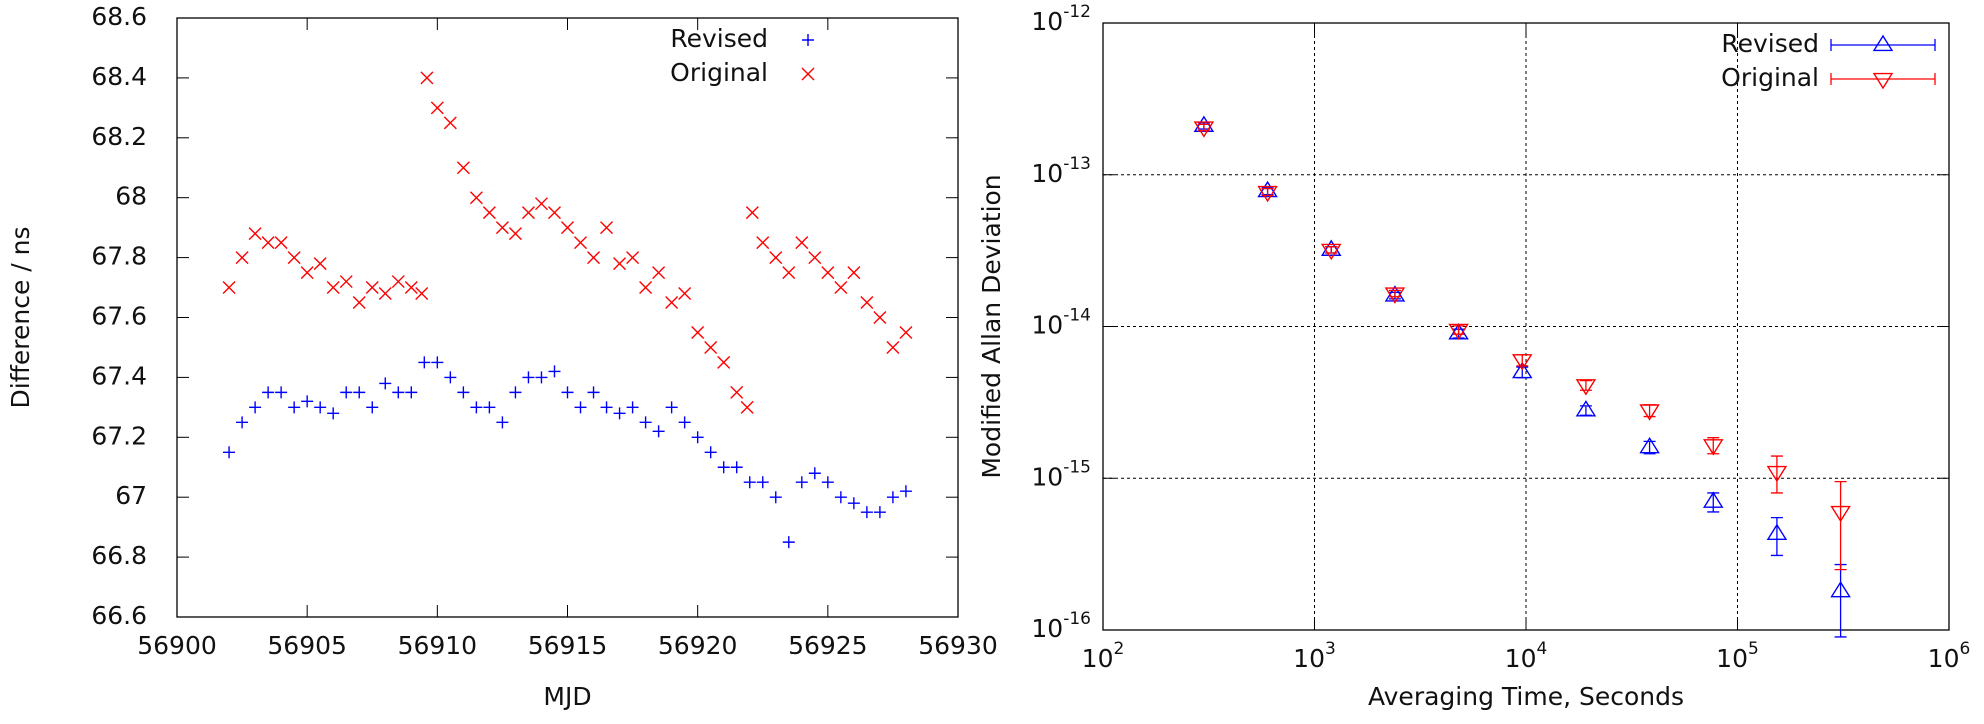 This screenshot has height=724, width=1984. I want to click on tick-label: 56925, so click(828, 645).